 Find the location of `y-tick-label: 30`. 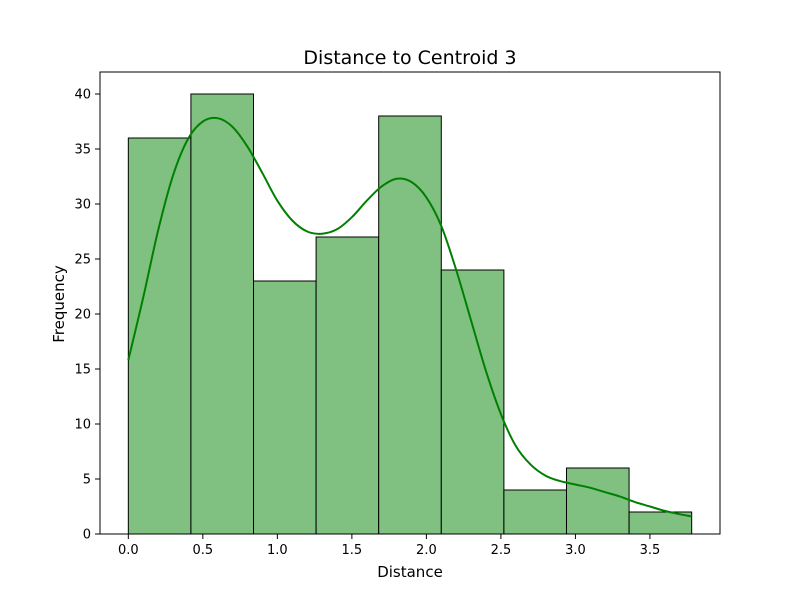

y-tick-label: 30 is located at coordinates (82, 205).